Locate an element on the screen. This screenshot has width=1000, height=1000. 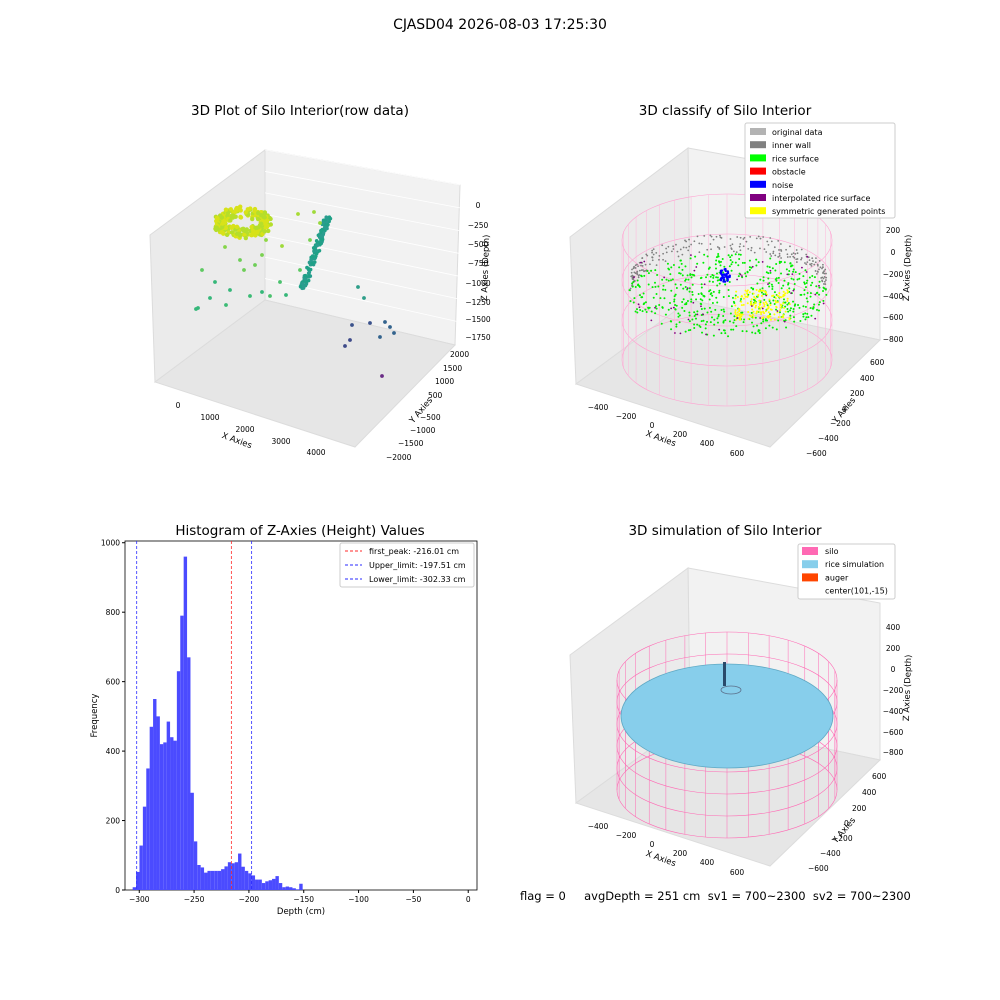
auger is located at coordinates (724, 674).